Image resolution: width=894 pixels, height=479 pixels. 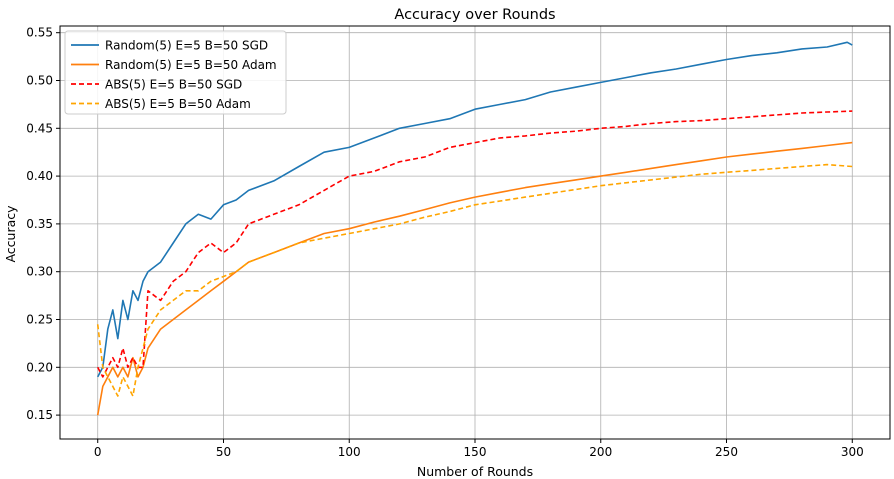 What do you see at coordinates (39, 319) in the screenshot?
I see `y-tick-label: 0.25` at bounding box center [39, 319].